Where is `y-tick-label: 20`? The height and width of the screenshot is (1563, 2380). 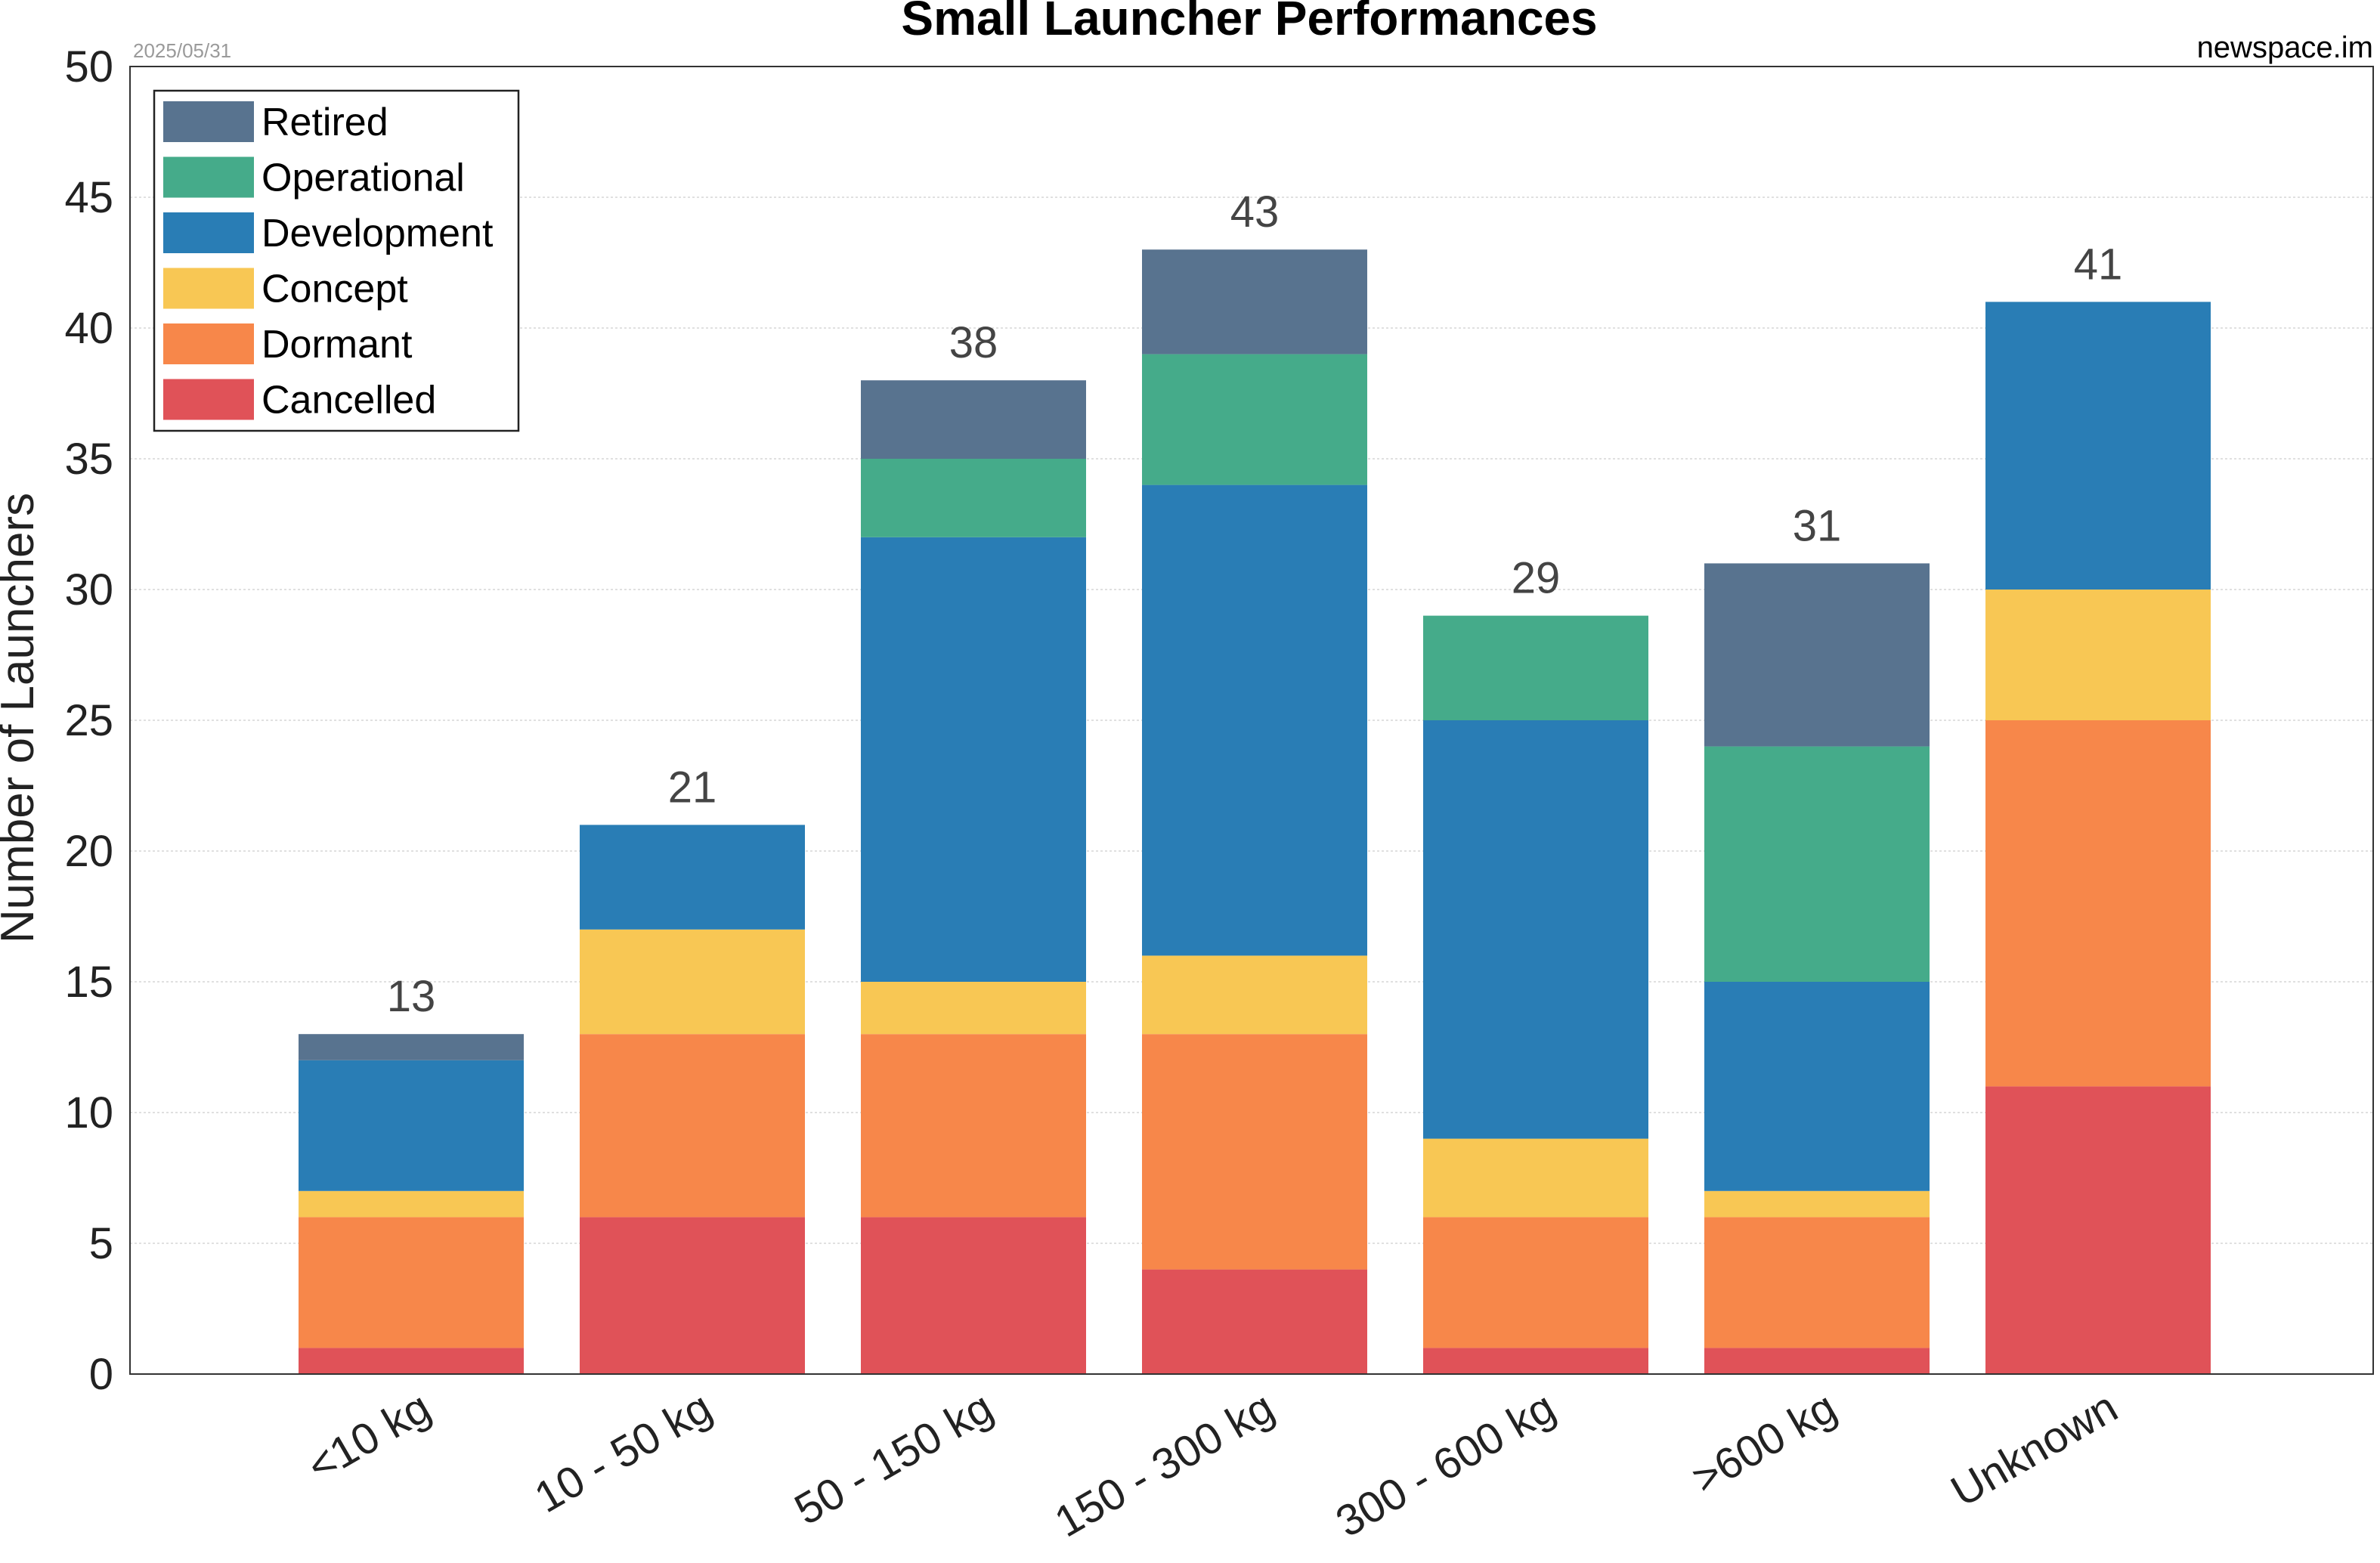 y-tick-label: 20 is located at coordinates (88, 852).